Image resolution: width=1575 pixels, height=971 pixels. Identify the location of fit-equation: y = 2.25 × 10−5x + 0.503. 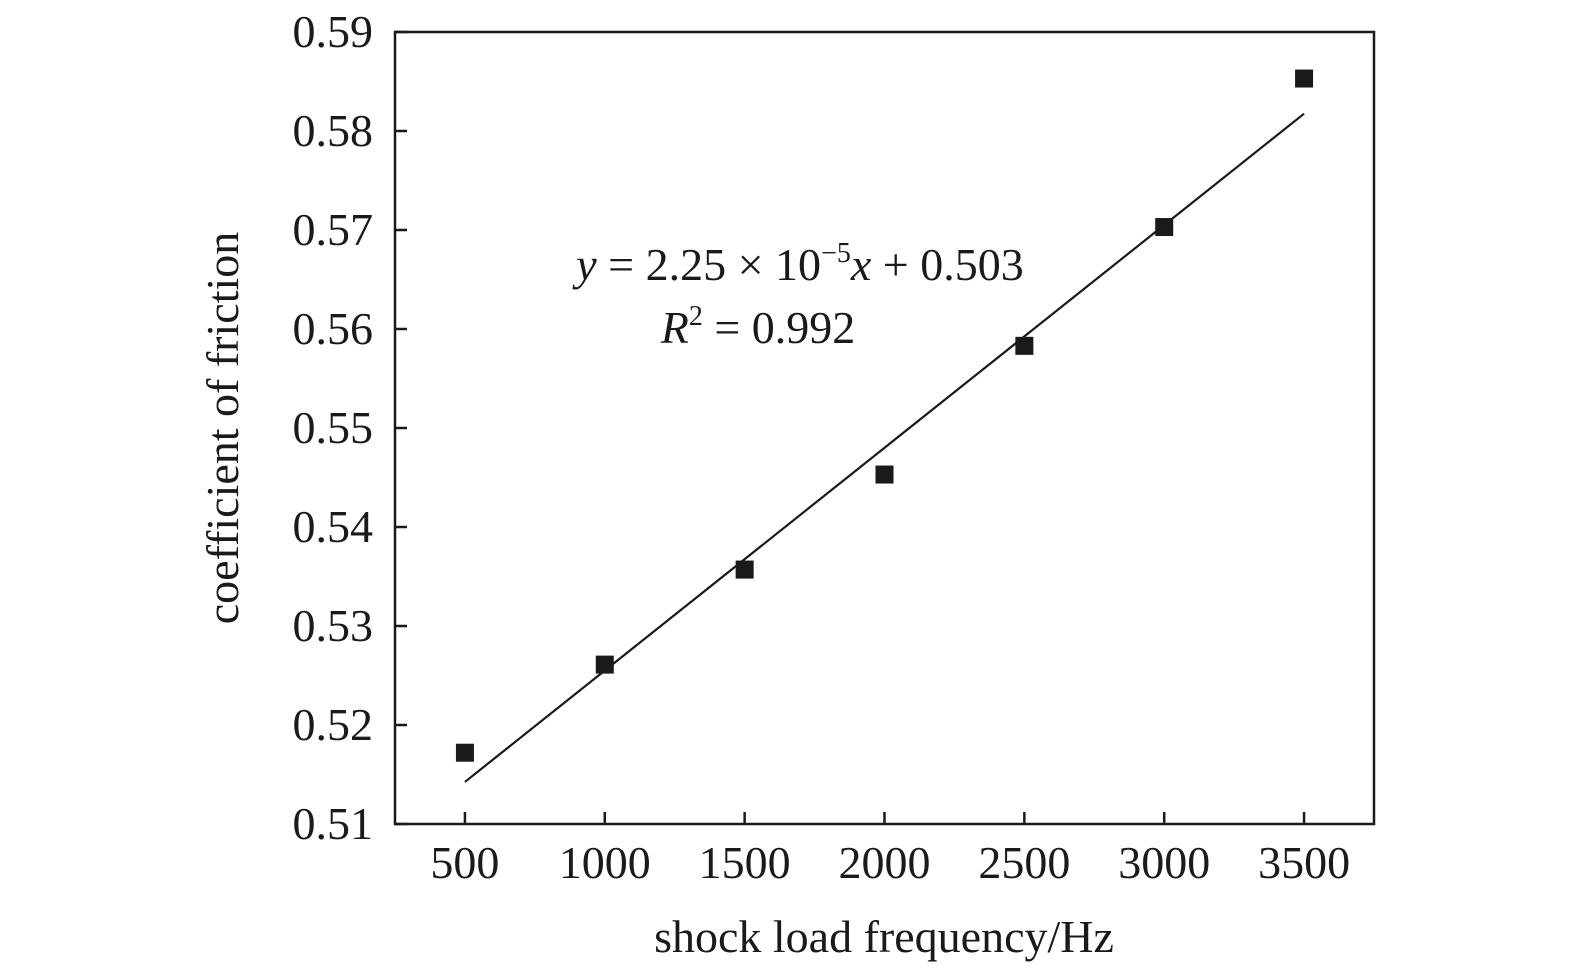
(797, 264).